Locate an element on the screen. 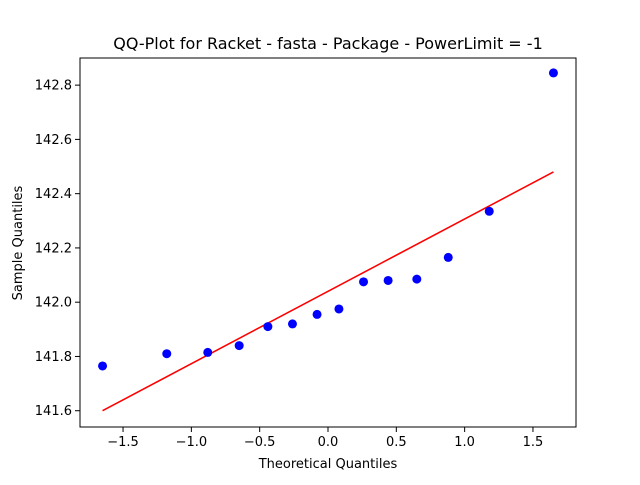 The width and height of the screenshot is (640, 485). x-tick-label-3: 0.0 is located at coordinates (328, 442).